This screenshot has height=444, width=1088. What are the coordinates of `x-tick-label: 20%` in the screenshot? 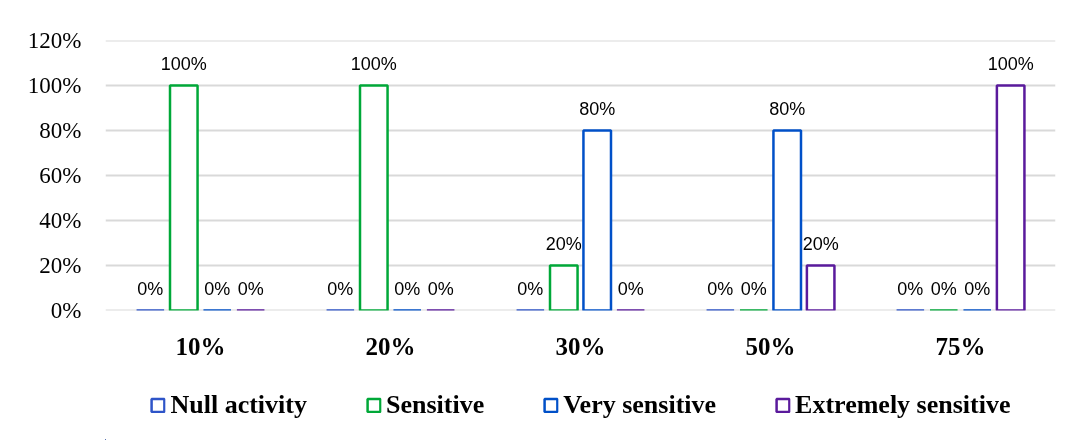 It's located at (390, 346).